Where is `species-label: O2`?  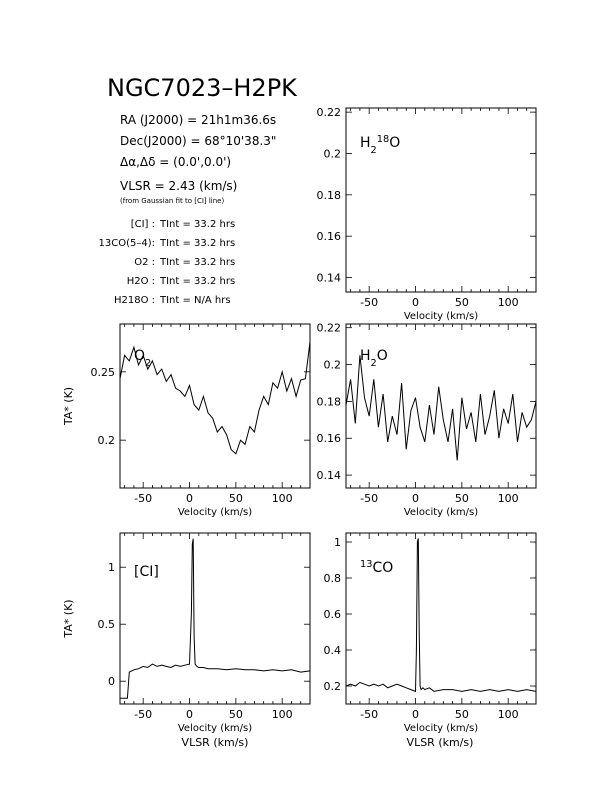
species-label: O2 is located at coordinates (142, 358).